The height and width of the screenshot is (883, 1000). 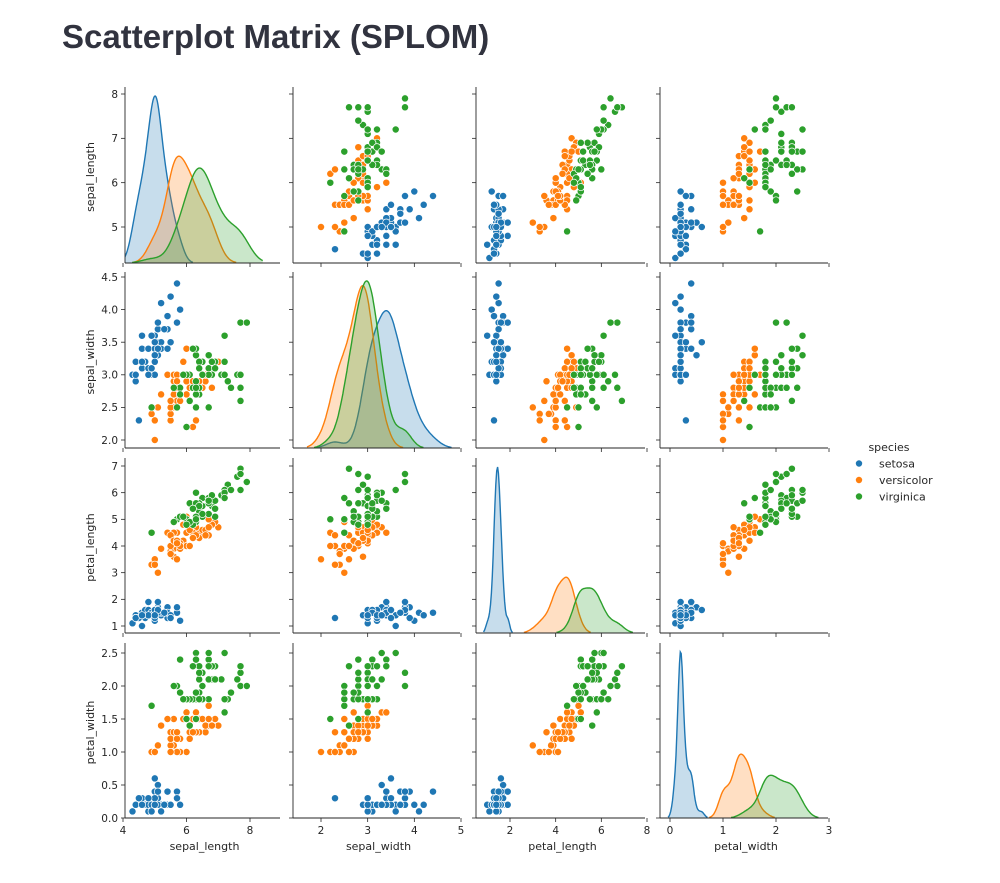 I want to click on panel-sepal_length-vs-petal_width, so click(x=743, y=177).